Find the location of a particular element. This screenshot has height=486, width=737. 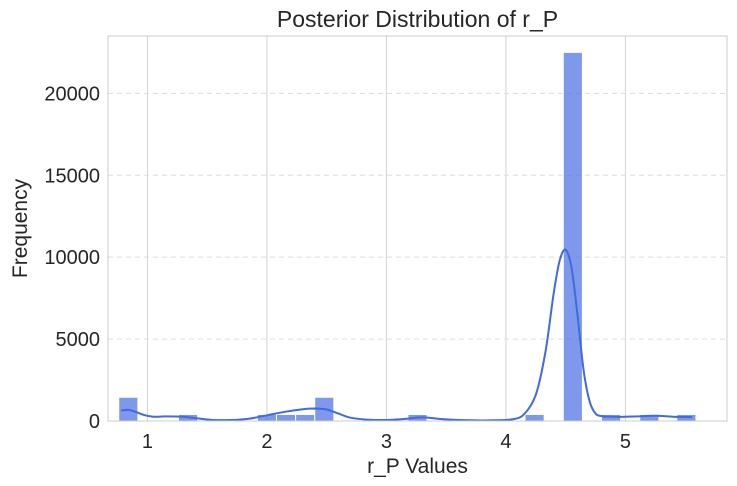

y-tick-label: 0 is located at coordinates (94, 422).